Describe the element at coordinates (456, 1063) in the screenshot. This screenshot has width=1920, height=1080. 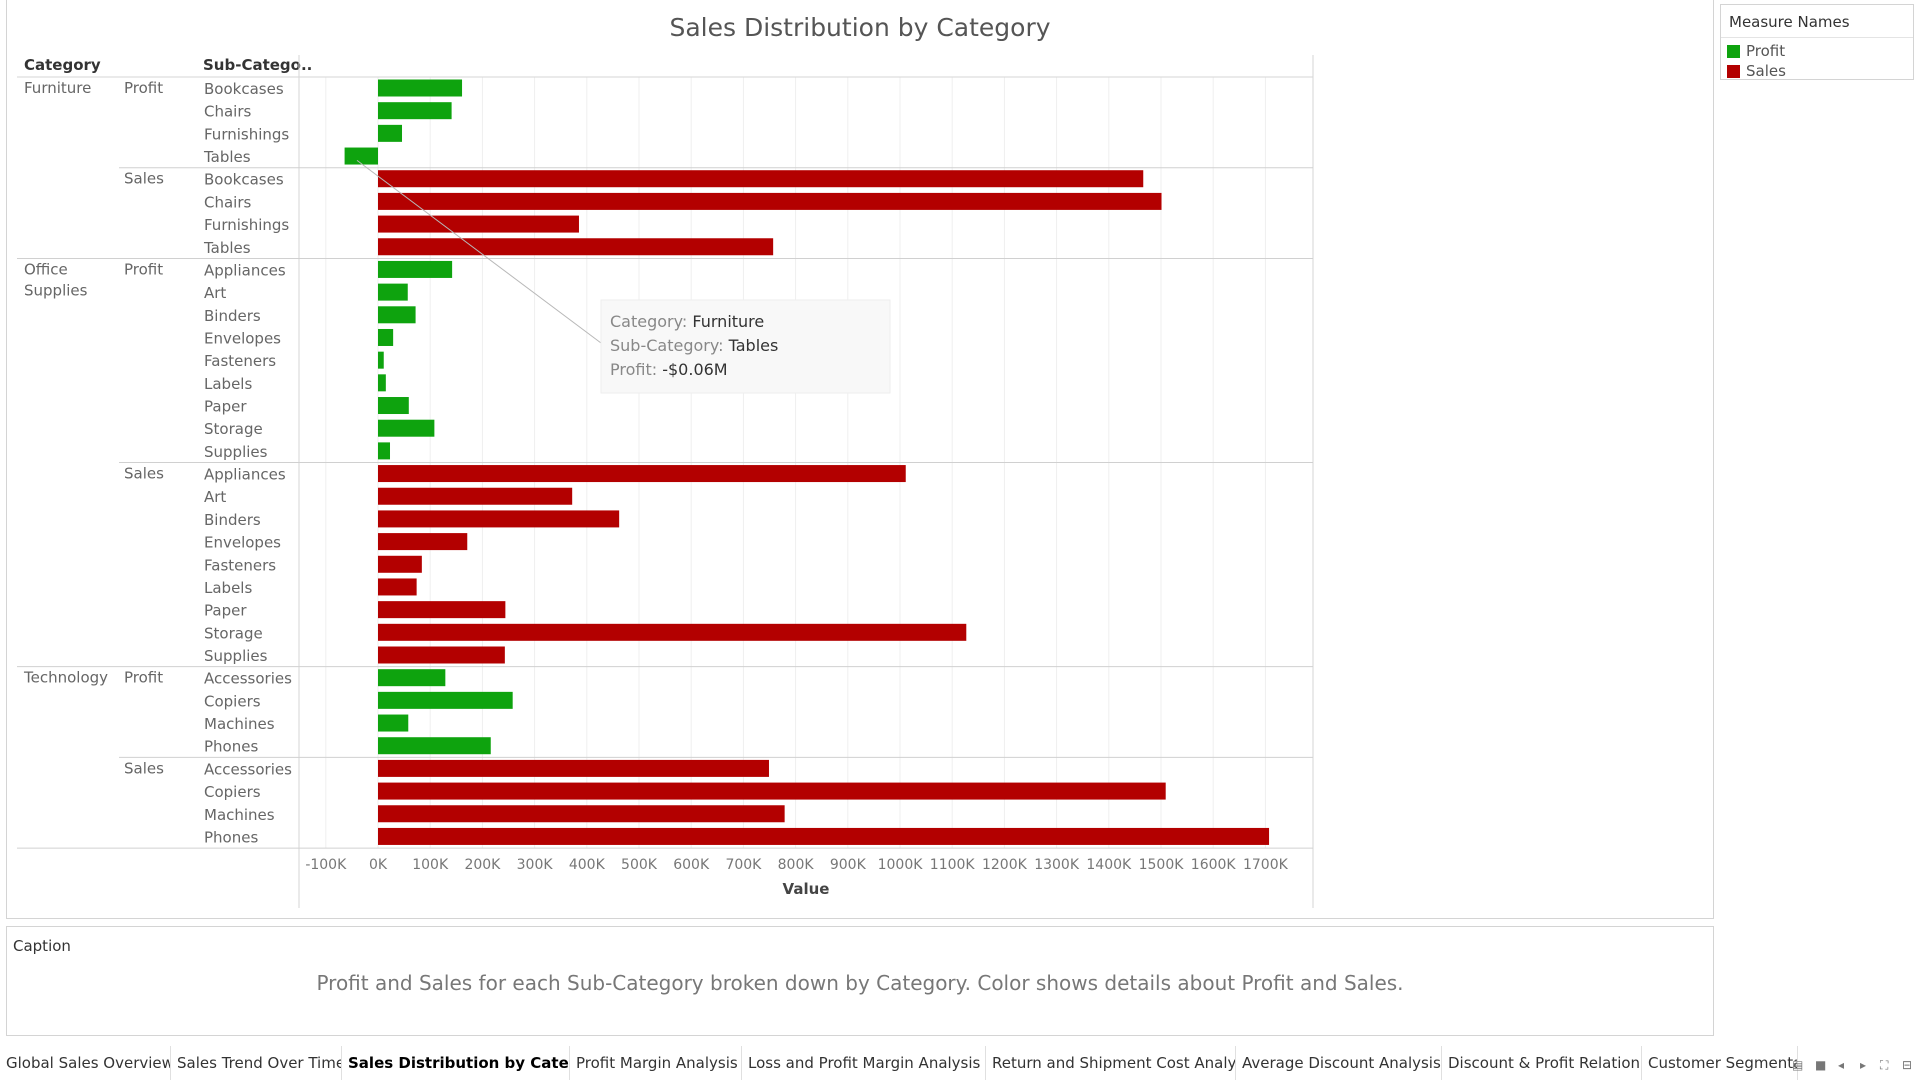
I see `tab-sales-distribution-by-category: Sales Distribution by Category` at that location.